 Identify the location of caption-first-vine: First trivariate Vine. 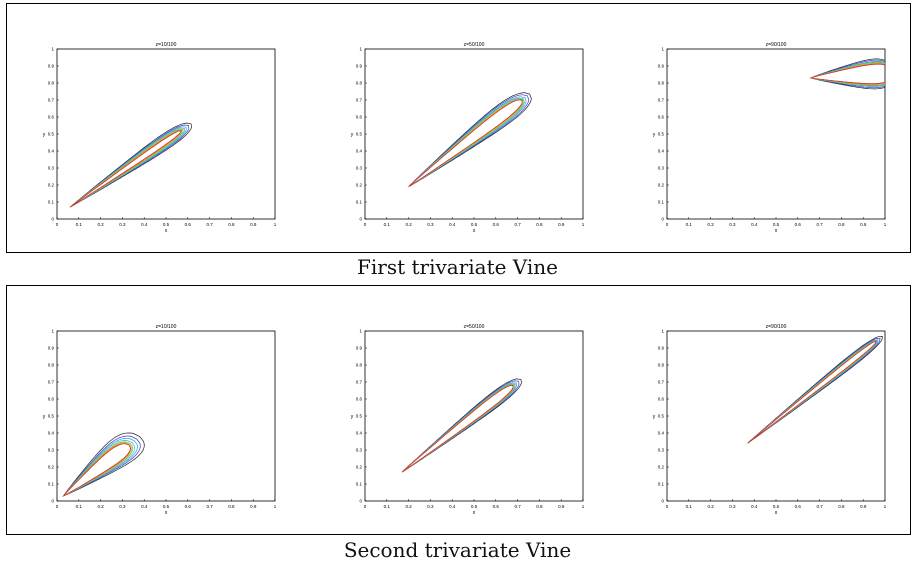
(457, 267).